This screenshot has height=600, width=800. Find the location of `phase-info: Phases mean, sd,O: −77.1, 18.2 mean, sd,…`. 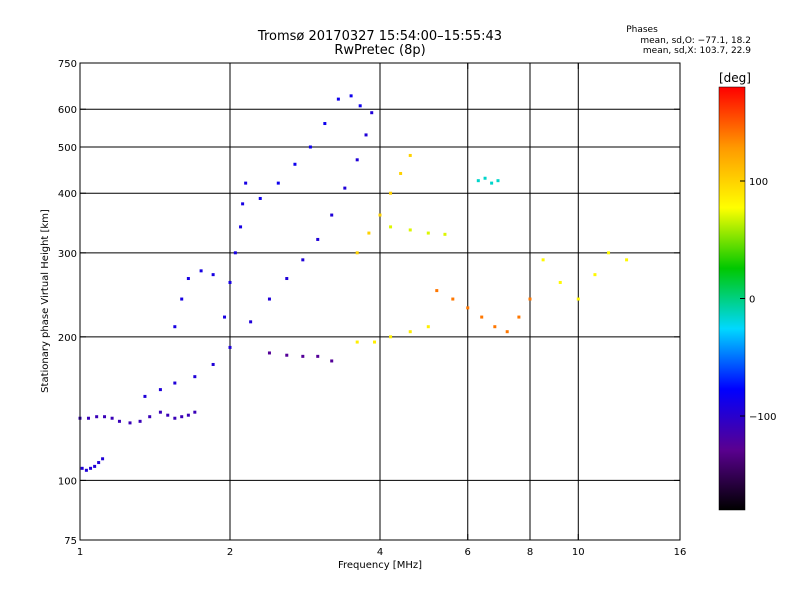

phase-info: Phases mean, sd,O: −77.1, 18.2 mean, sd,… is located at coordinates (688, 40).